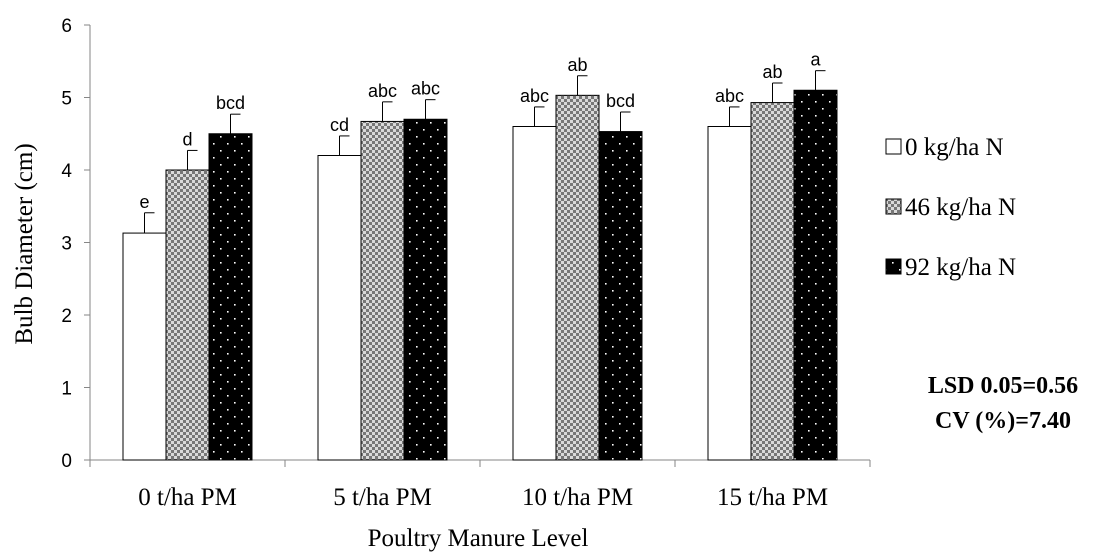 Image resolution: width=1100 pixels, height=557 pixels. Describe the element at coordinates (66, 244) in the screenshot. I see `y-tick-label: 3` at that location.